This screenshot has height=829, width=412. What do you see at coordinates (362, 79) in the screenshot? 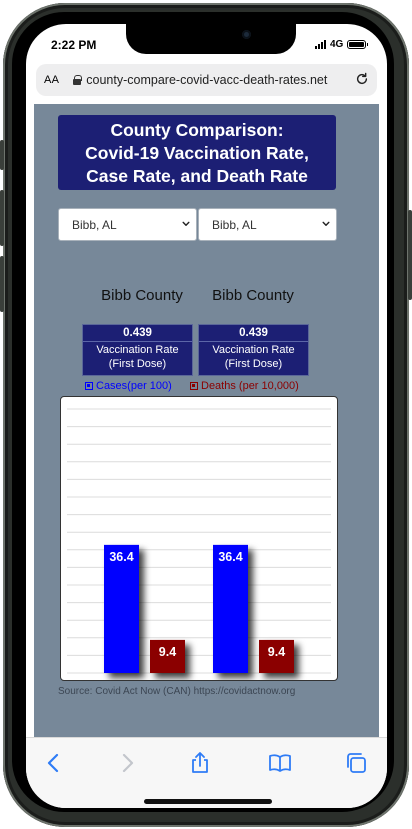
I see `reload-icon` at bounding box center [362, 79].